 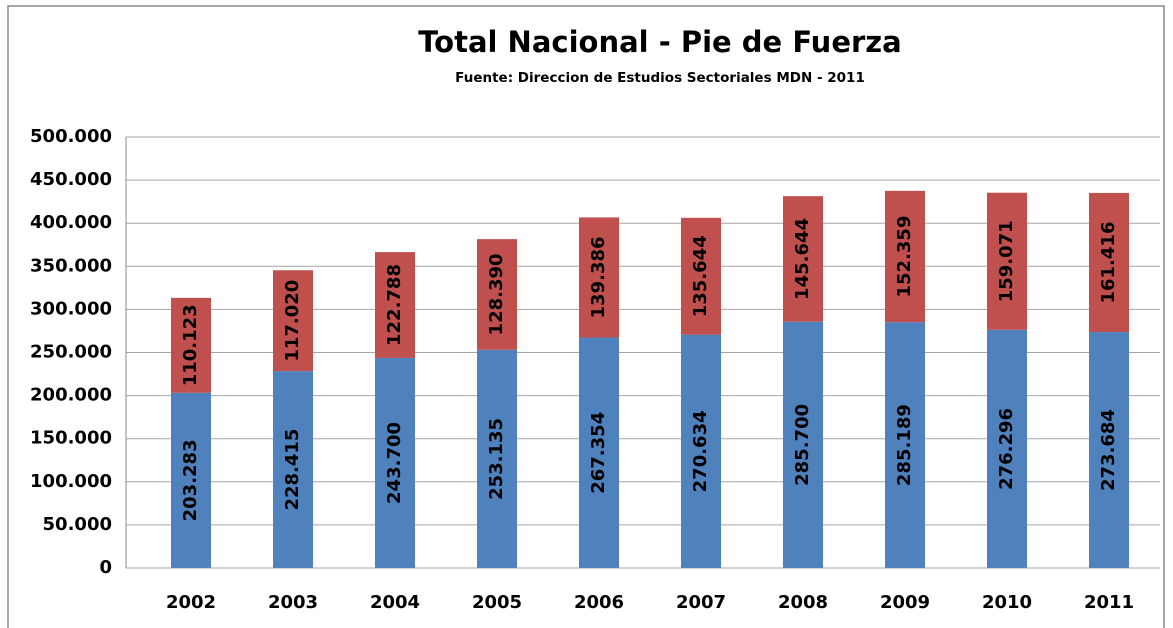 What do you see at coordinates (1109, 602) in the screenshot?
I see `x-tick-label: 2011` at bounding box center [1109, 602].